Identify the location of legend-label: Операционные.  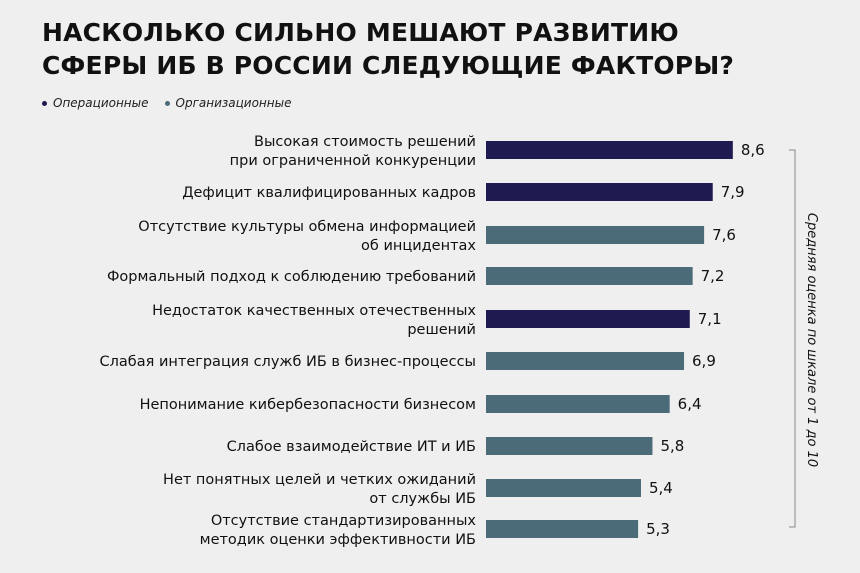
(101, 103).